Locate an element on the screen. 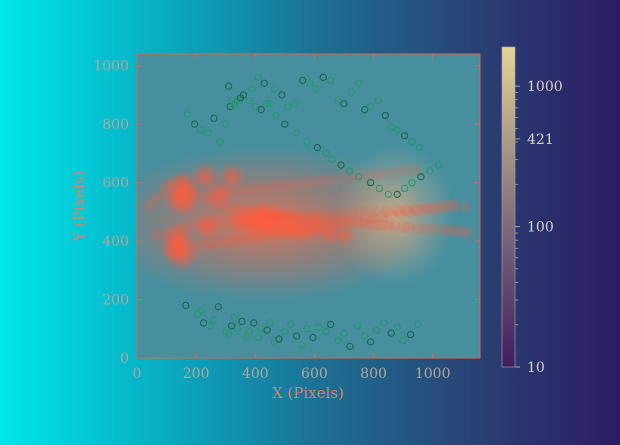 This screenshot has height=445, width=620. pale-region-glow is located at coordinates (395, 215).